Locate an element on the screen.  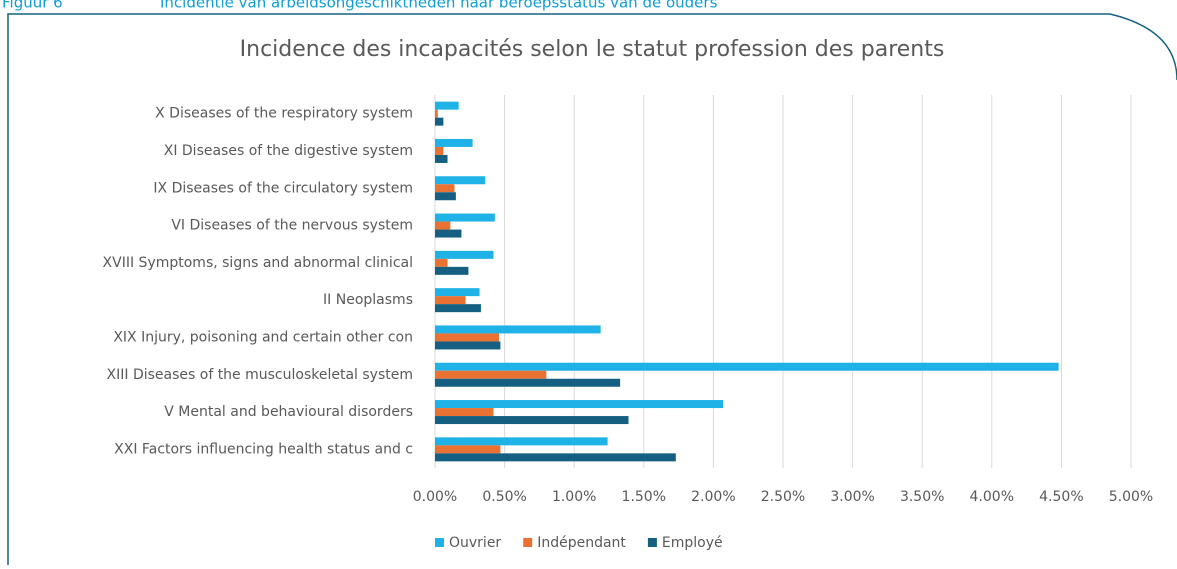
x-tick-label: 0.50% is located at coordinates (504, 497).